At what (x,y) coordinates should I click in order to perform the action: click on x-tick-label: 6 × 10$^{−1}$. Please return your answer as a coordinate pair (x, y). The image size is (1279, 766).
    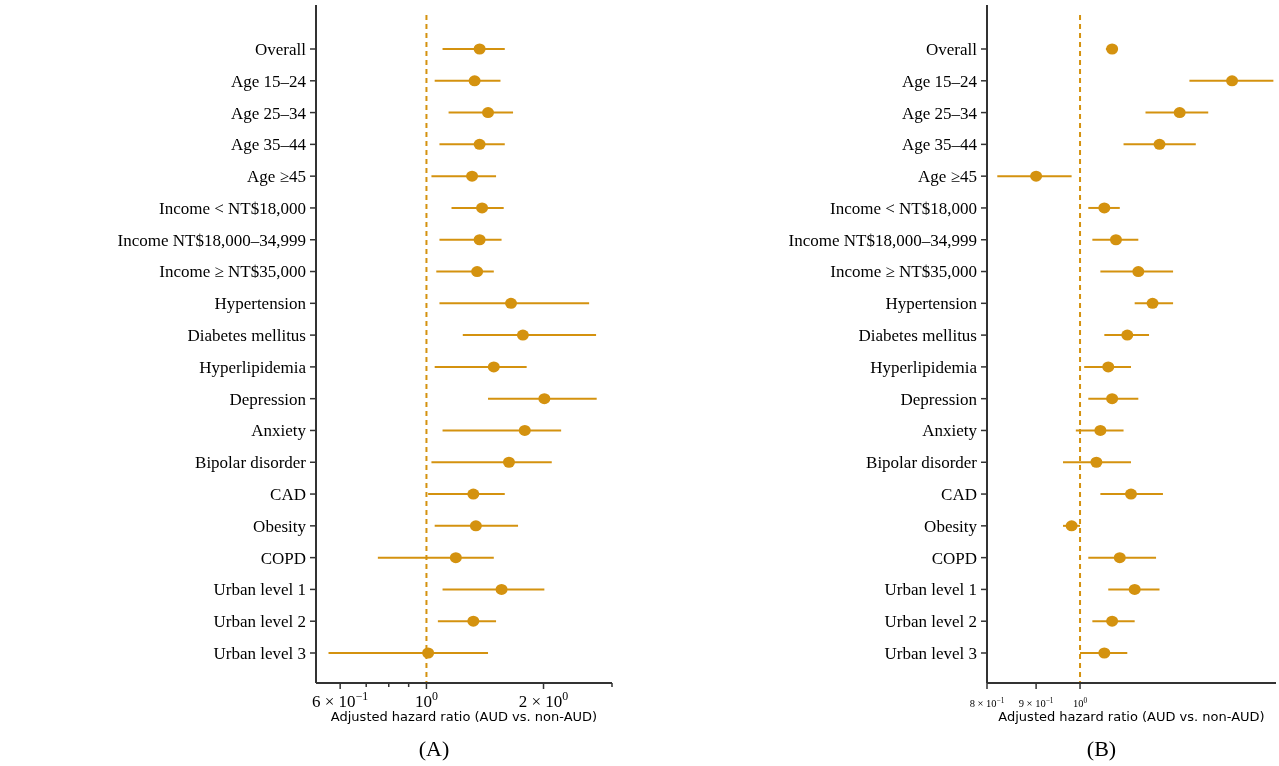
    Looking at the image, I should click on (340, 700).